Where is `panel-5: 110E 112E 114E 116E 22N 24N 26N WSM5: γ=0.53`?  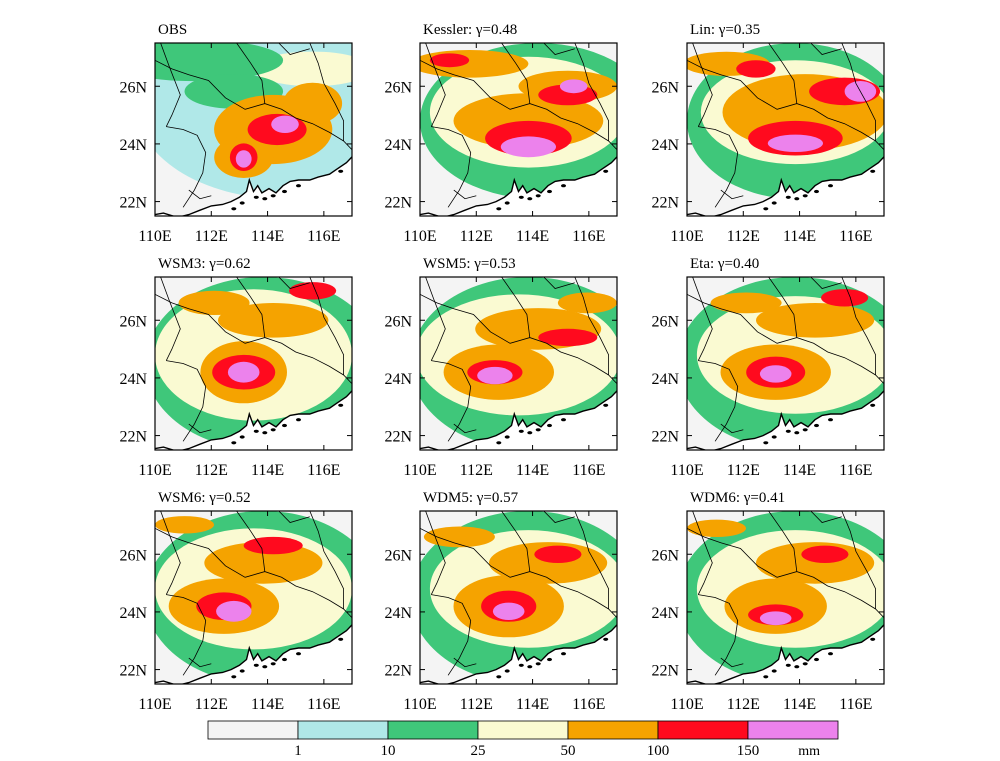 panel-5: 110E 112E 114E 116E 22N 24N 26N WSM5: γ=0.53 is located at coordinates (501, 367).